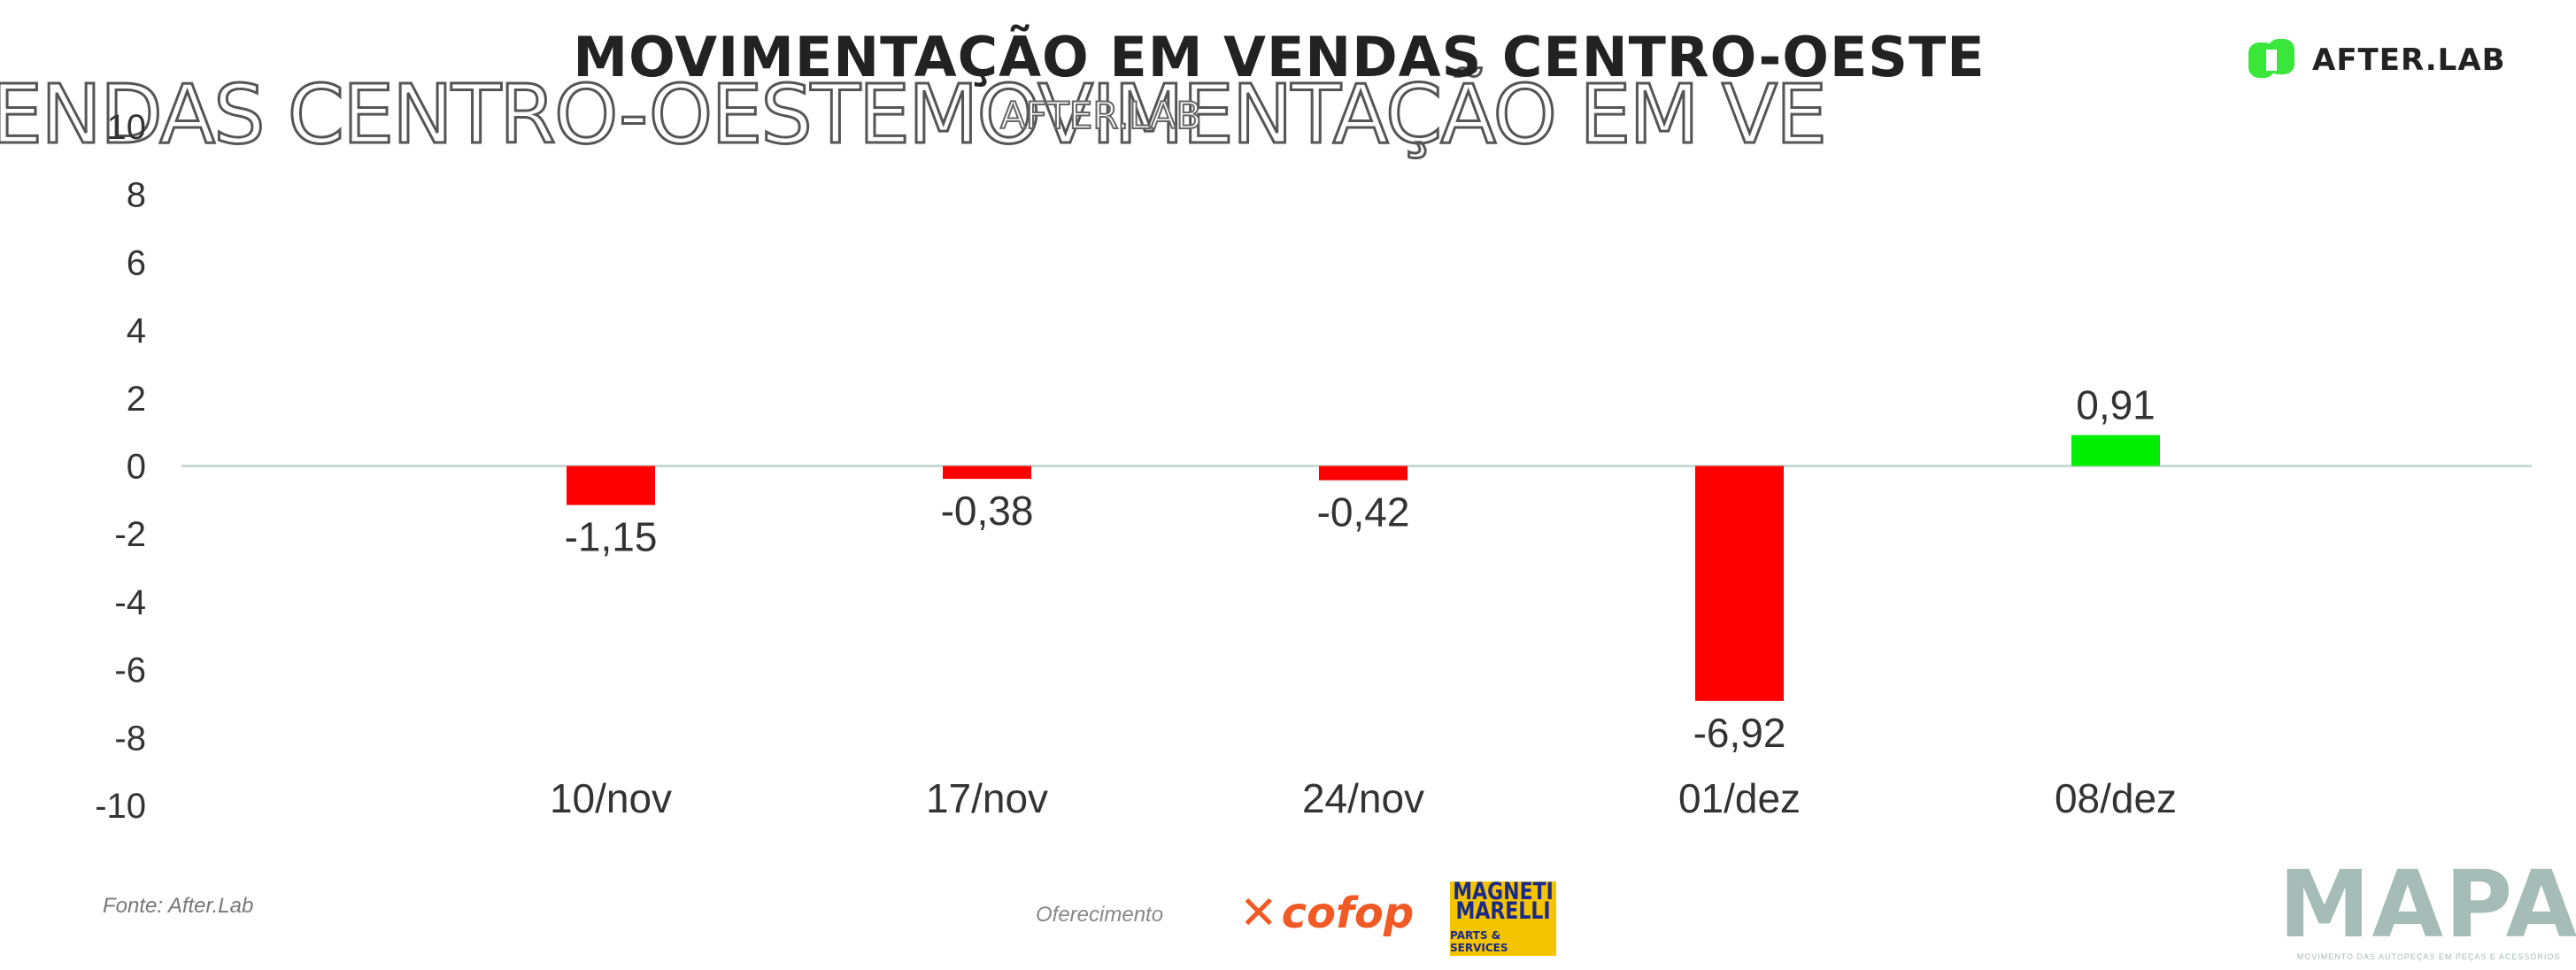 The image size is (2576, 970). What do you see at coordinates (1479, 941) in the screenshot?
I see `magneti-logo-line3: PARTS & SERVICES` at bounding box center [1479, 941].